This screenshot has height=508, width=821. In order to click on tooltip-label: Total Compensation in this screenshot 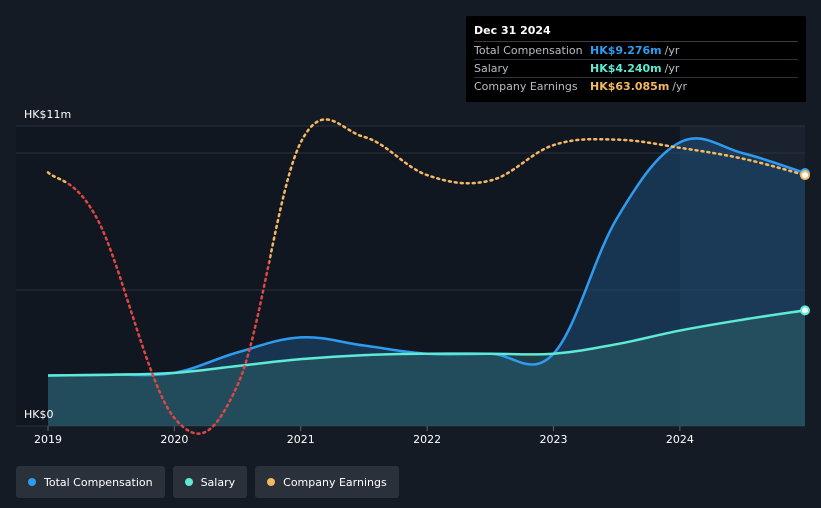, I will do `click(528, 50)`.